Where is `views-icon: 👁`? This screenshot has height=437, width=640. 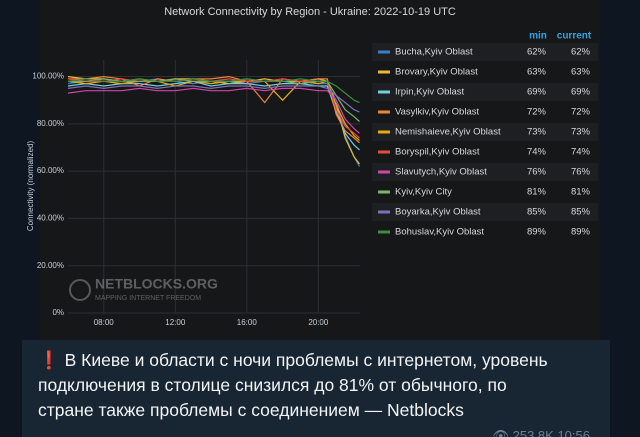
views-icon: 👁 is located at coordinates (500, 432).